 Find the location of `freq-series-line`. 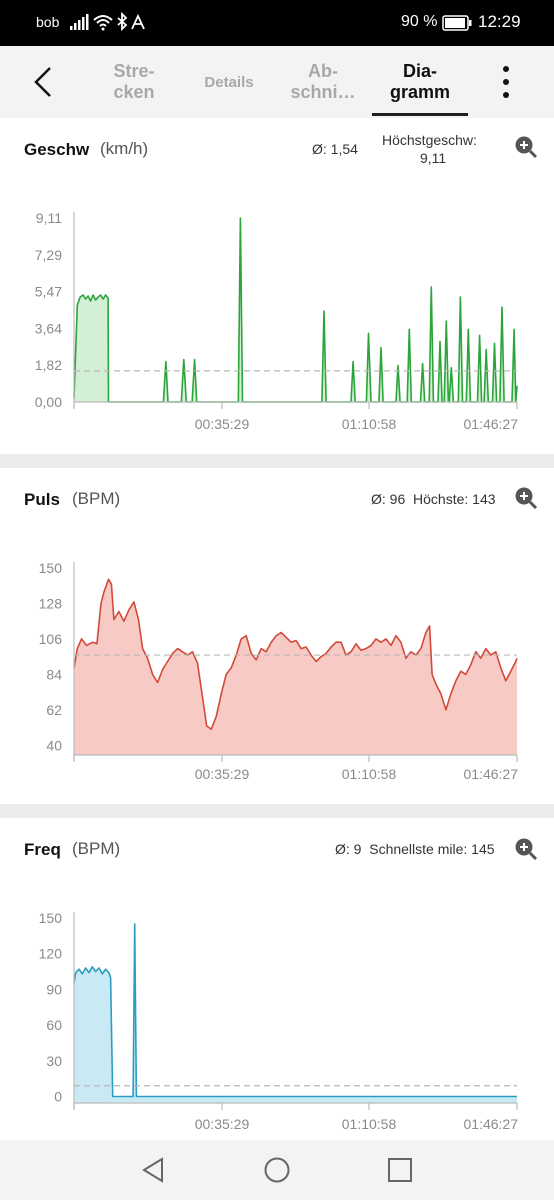

freq-series-line is located at coordinates (295, 1010).